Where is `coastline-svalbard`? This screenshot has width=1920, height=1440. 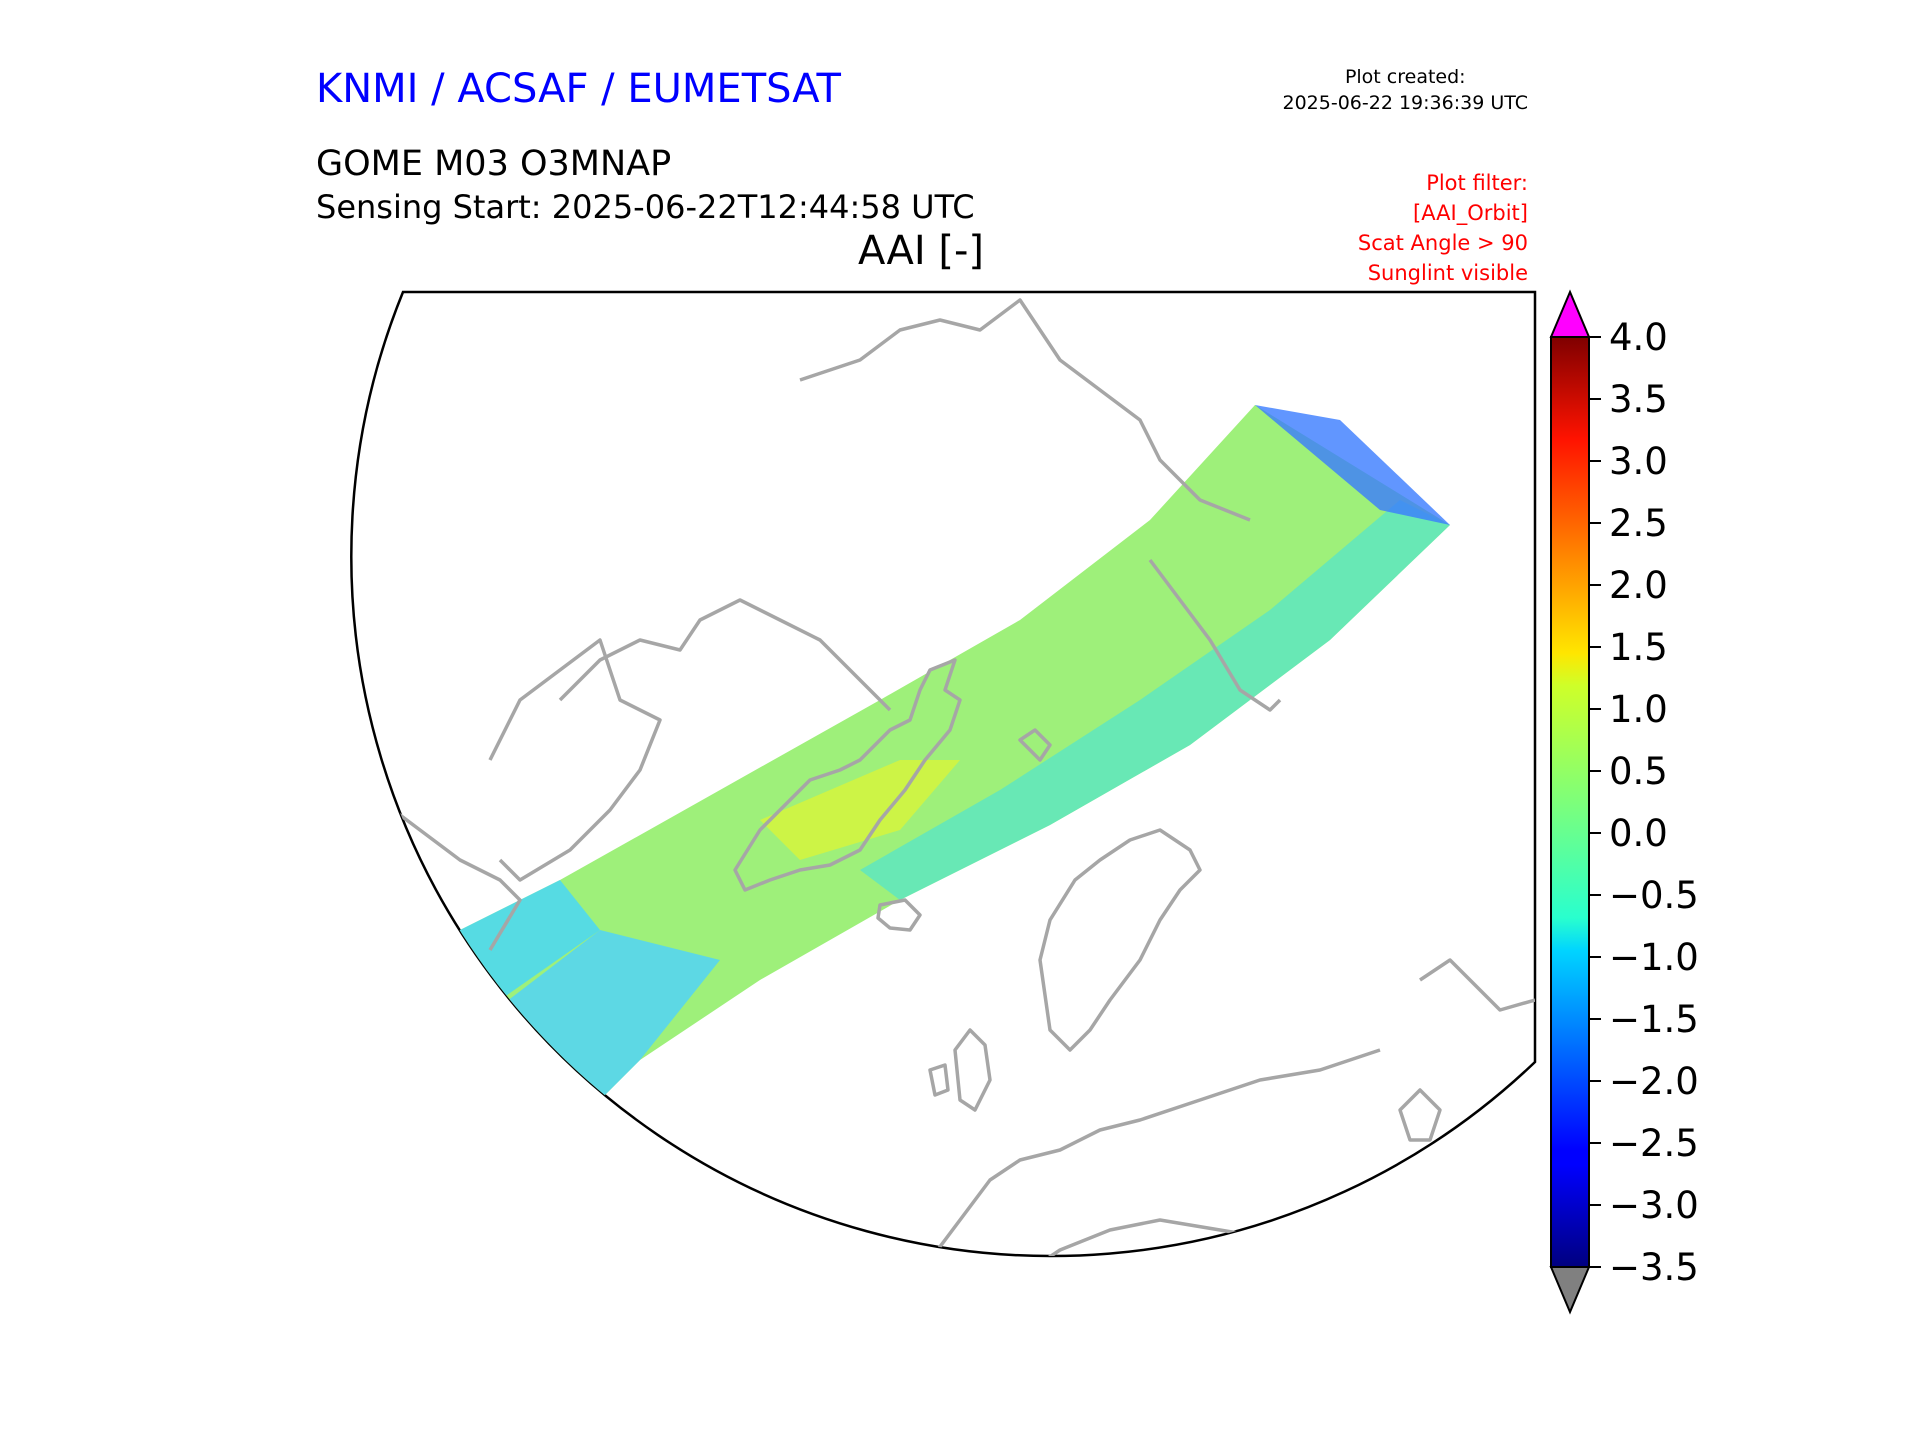 coastline-svalbard is located at coordinates (1035, 745).